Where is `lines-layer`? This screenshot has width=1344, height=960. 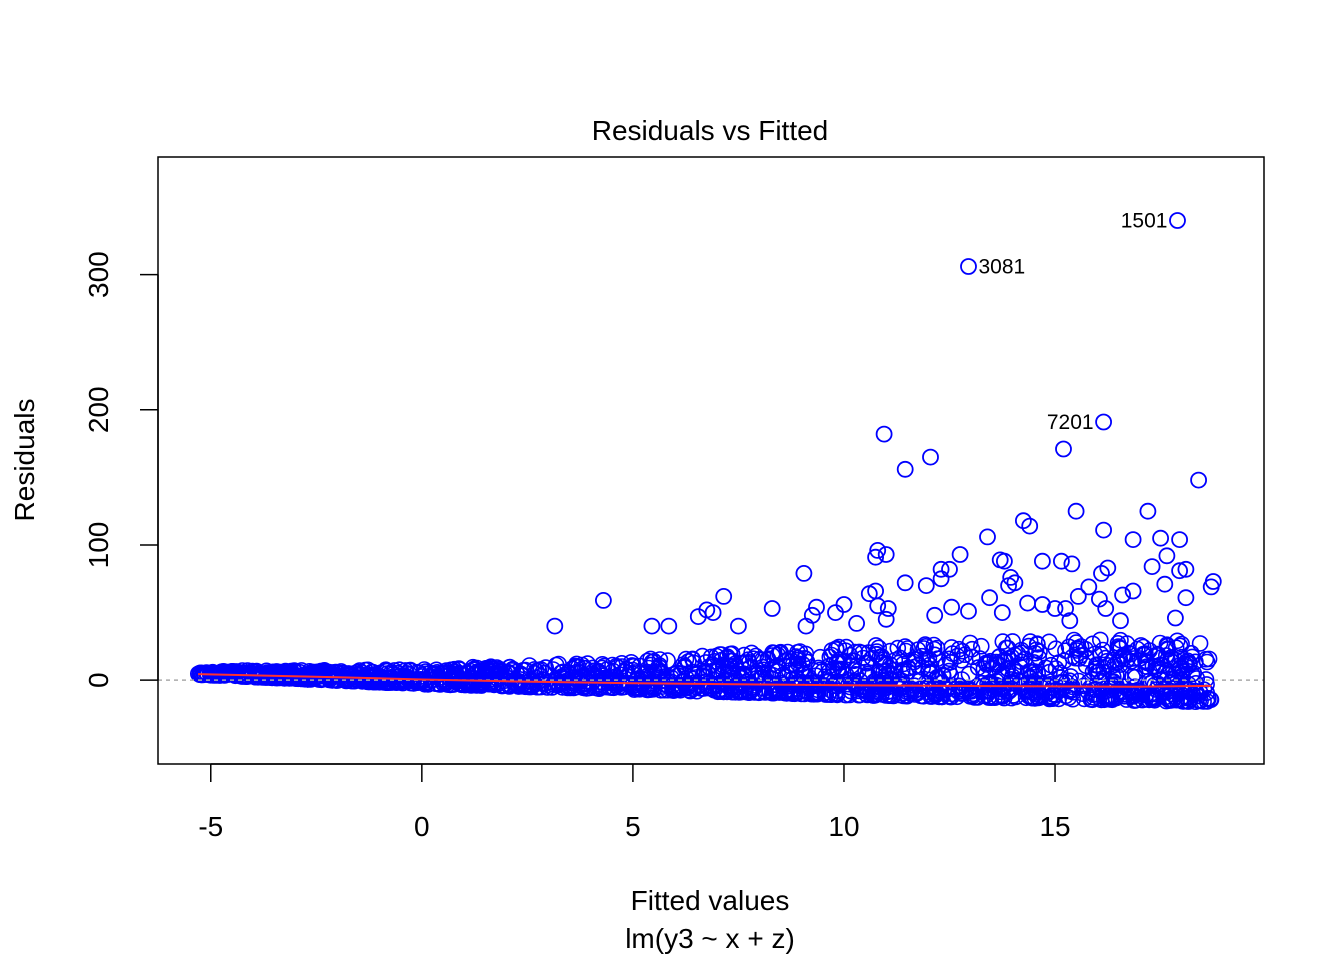
lines-layer is located at coordinates (711, 680).